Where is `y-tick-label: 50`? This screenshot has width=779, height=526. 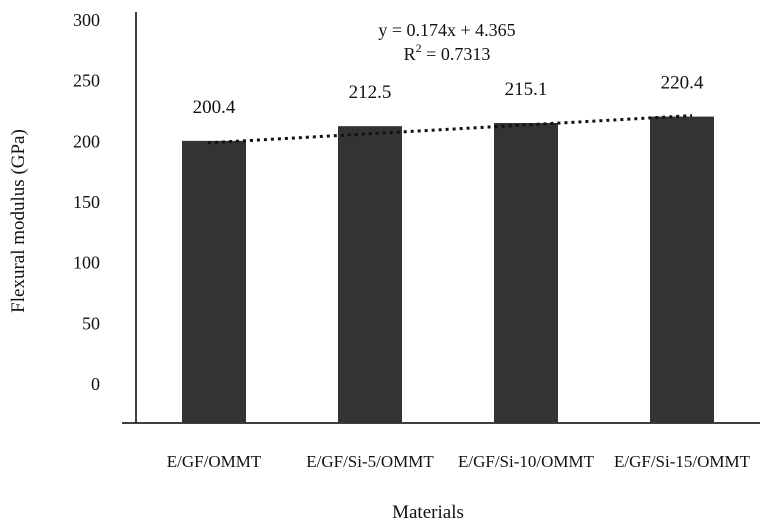 y-tick-label: 50 is located at coordinates (91, 323).